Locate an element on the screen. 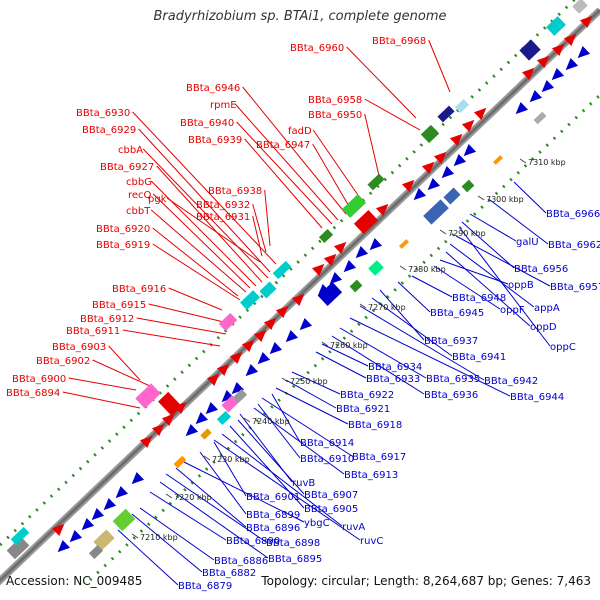 The height and width of the screenshot is (600, 600). gene-label-reverse: BBta_6899 is located at coordinates (273, 515).